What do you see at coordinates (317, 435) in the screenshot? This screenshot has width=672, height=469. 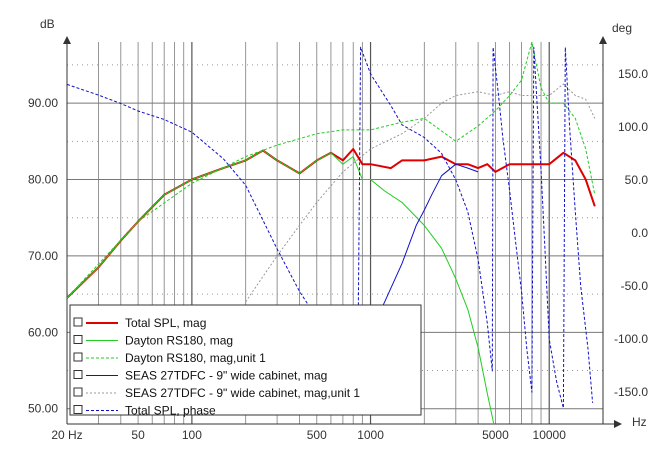 I see `x-tick-label: 500` at bounding box center [317, 435].